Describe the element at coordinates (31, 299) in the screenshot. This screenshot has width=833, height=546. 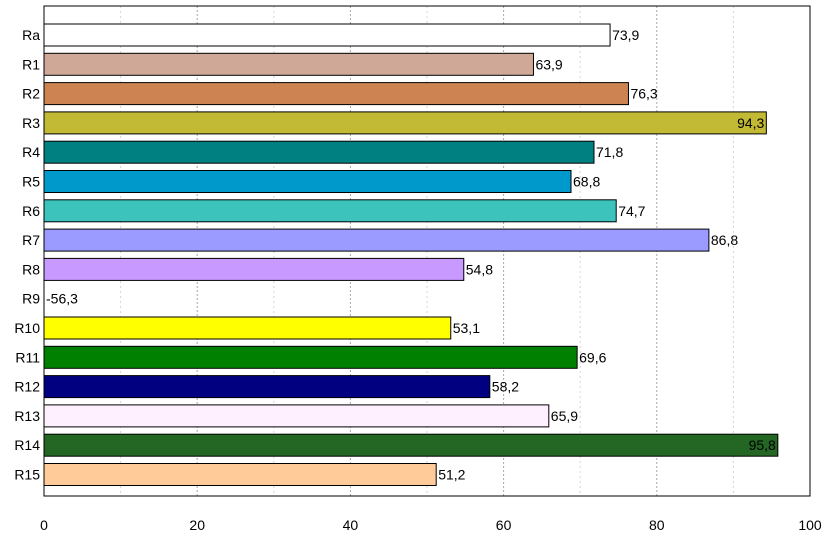
I see `category-label-r9: R9` at that location.